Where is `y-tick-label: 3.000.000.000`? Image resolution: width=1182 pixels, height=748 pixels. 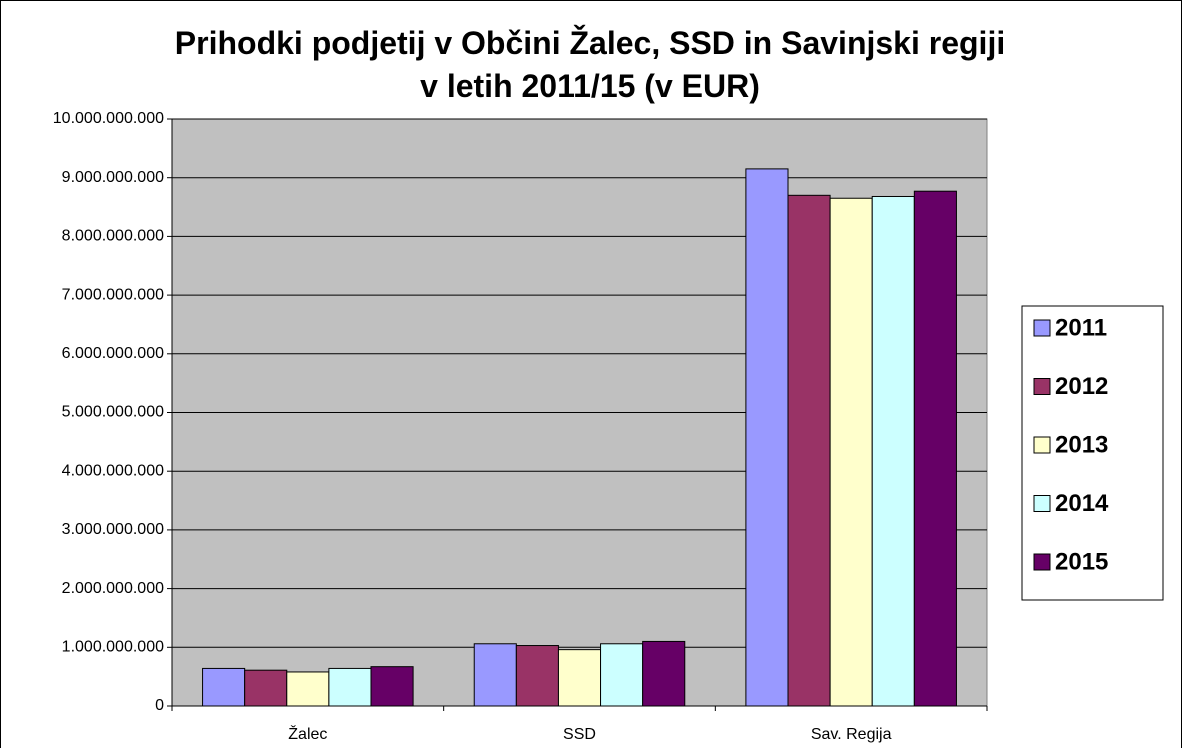
y-tick-label: 3.000.000.000 is located at coordinates (113, 529).